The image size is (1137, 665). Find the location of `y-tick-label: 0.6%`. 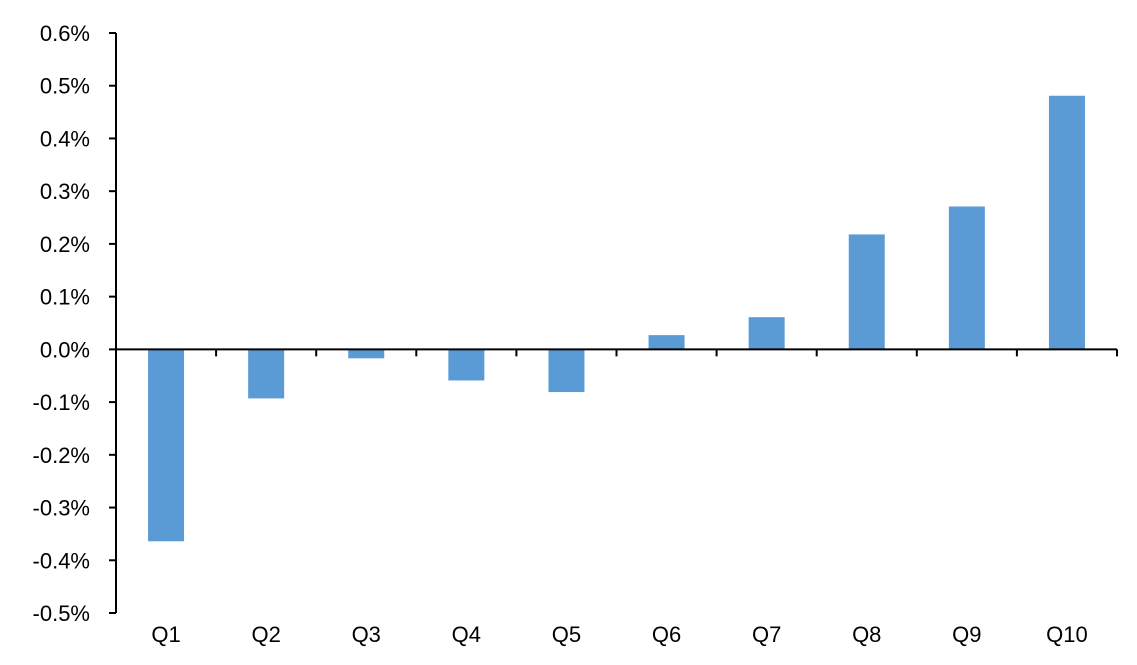

y-tick-label: 0.6% is located at coordinates (65, 33).